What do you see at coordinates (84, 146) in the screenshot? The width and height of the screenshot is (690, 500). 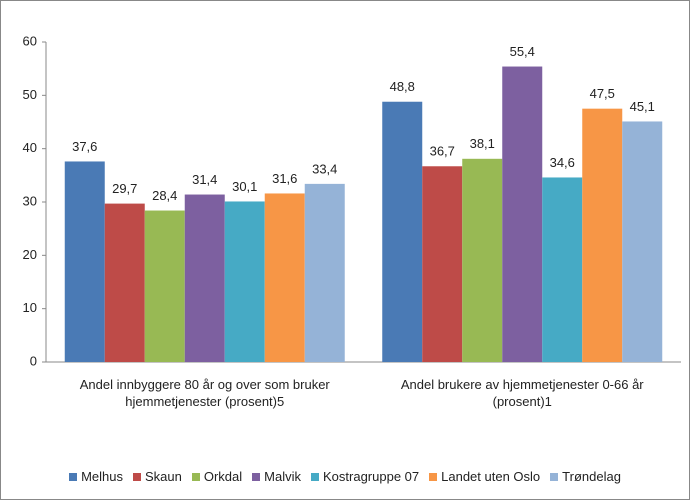 I see `data-label: 37,6` at bounding box center [84, 146].